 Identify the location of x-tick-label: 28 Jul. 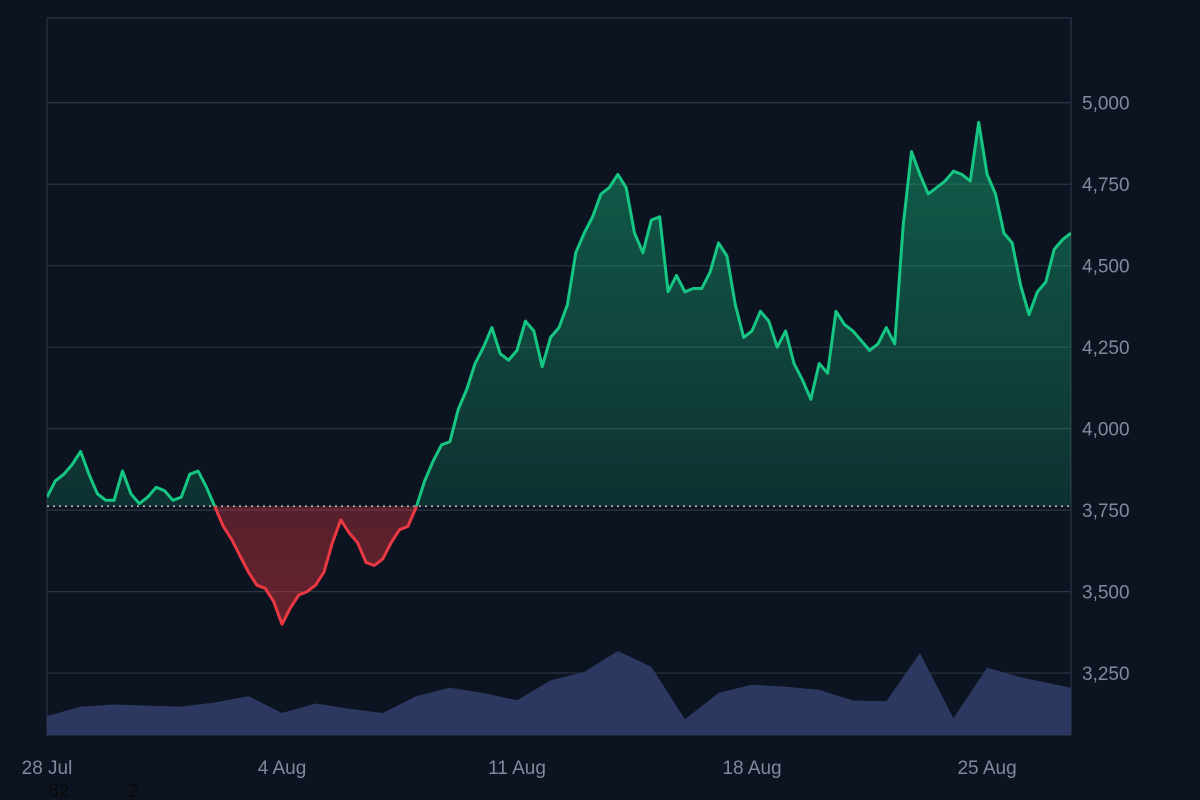
(47, 768).